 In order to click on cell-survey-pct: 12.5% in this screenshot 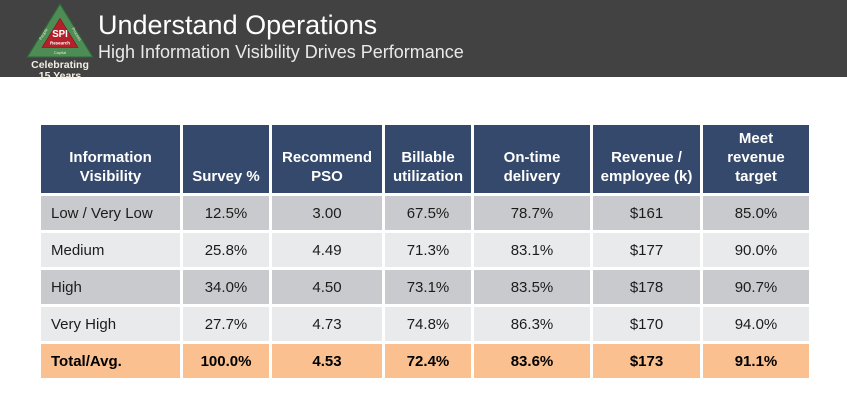, I will do `click(226, 213)`.